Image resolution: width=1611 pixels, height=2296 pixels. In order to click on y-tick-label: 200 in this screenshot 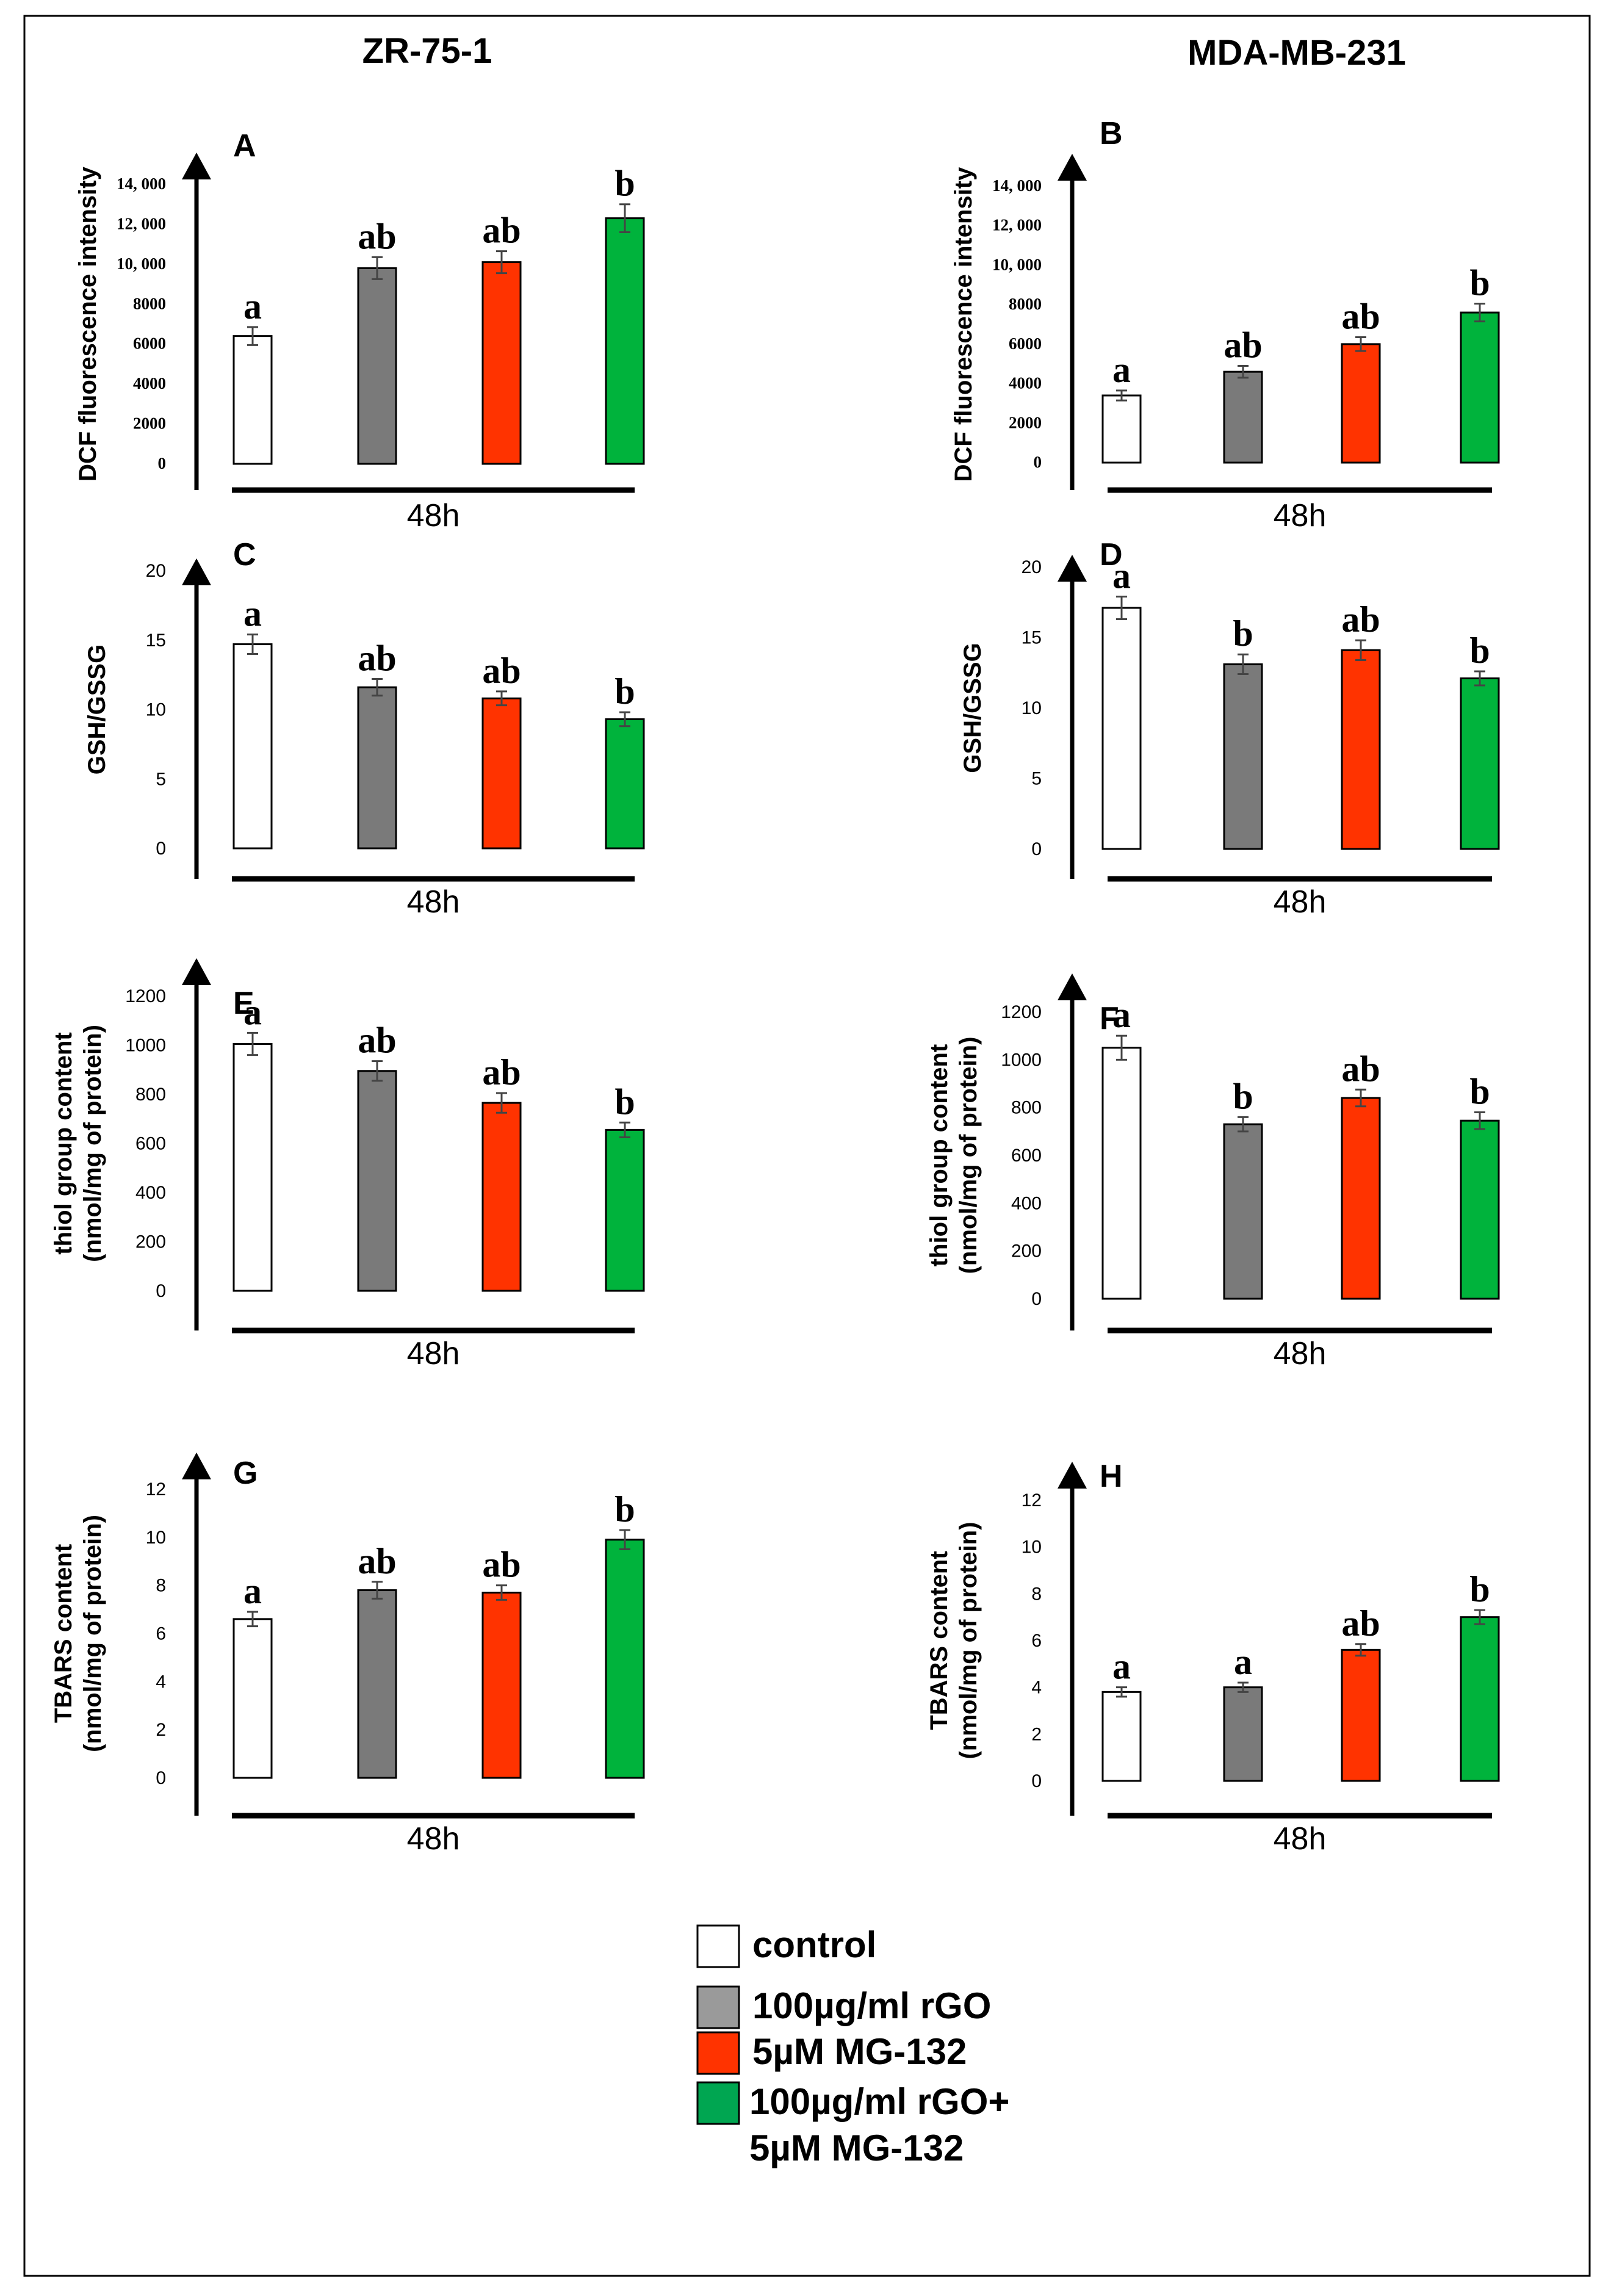, I will do `click(1026, 1251)`.